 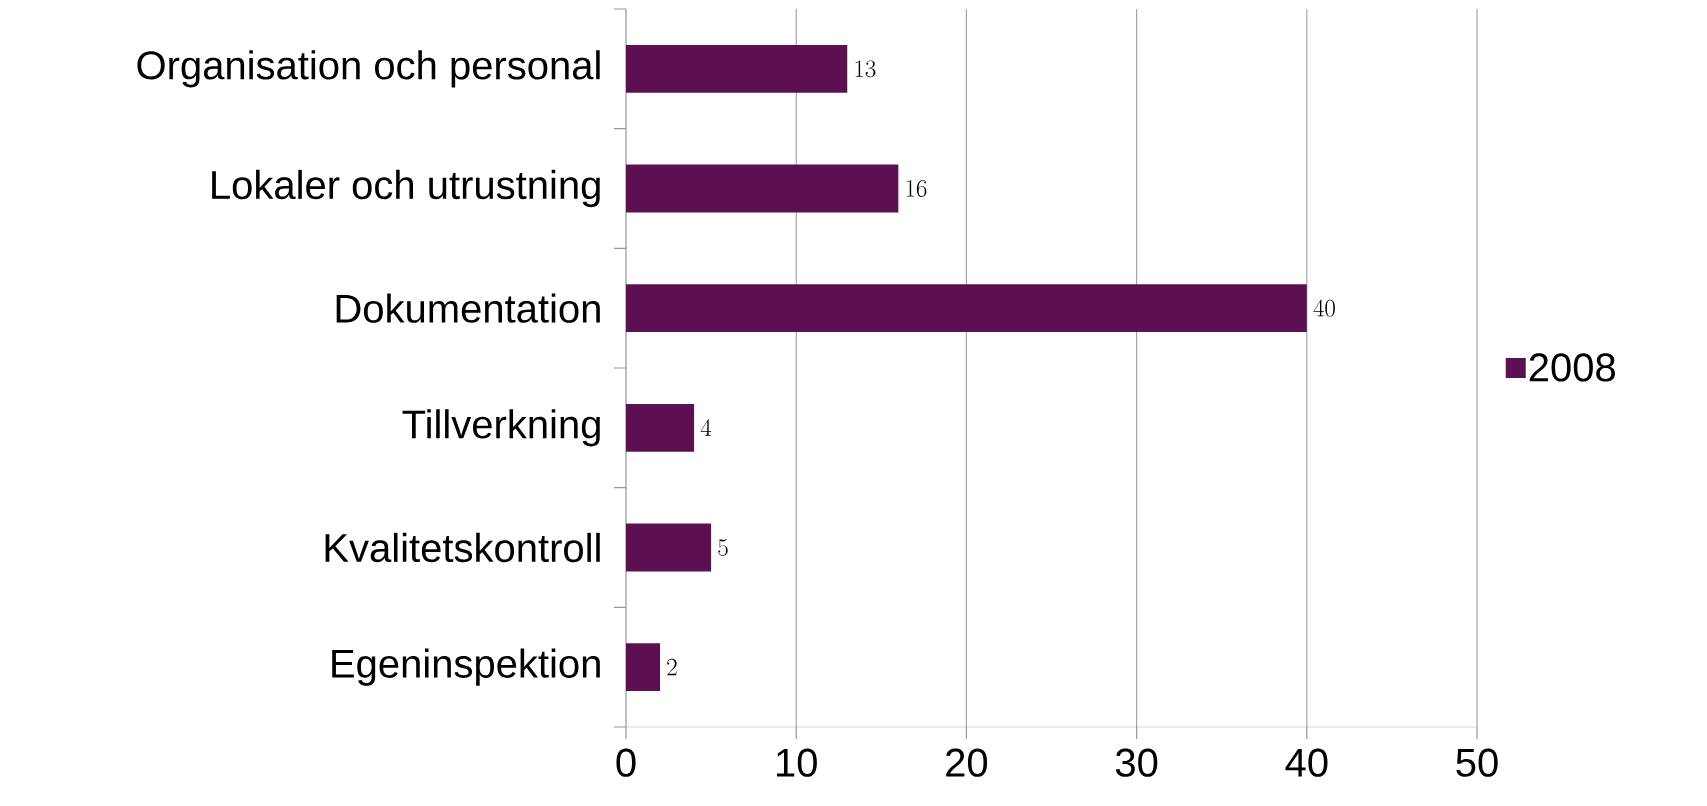 What do you see at coordinates (672, 667) in the screenshot?
I see `data-label: 2` at bounding box center [672, 667].